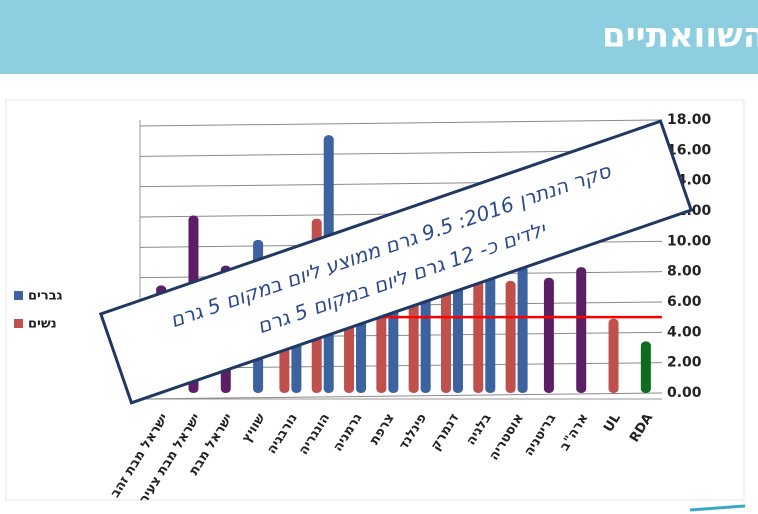  I want to click on y-tick-label: 4.00, so click(684, 332).